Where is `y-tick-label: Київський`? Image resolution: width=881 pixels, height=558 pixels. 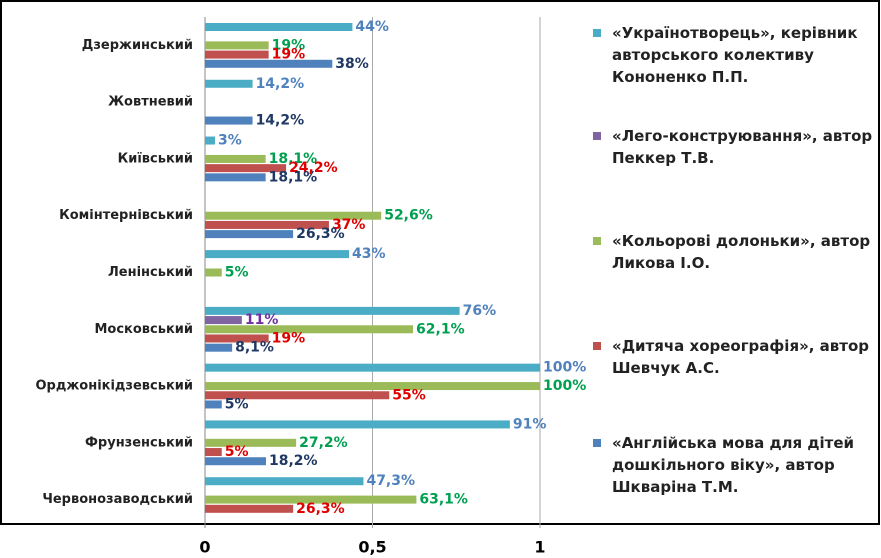 y-tick-label: Київський is located at coordinates (155, 158).